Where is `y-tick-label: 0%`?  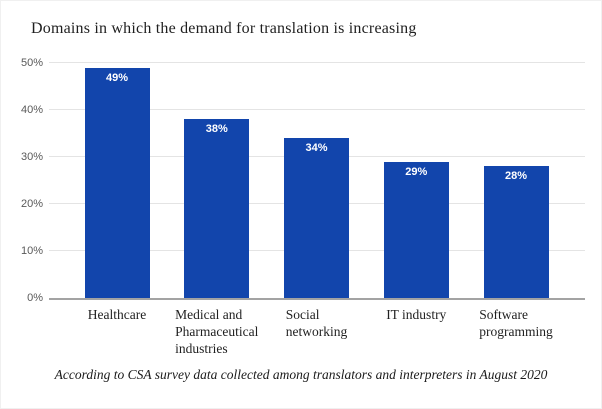
y-tick-label: 0% is located at coordinates (35, 298).